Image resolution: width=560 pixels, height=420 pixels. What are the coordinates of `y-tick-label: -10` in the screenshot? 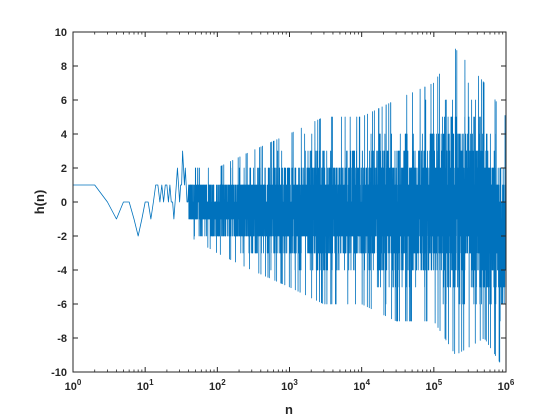 It's located at (59, 373).